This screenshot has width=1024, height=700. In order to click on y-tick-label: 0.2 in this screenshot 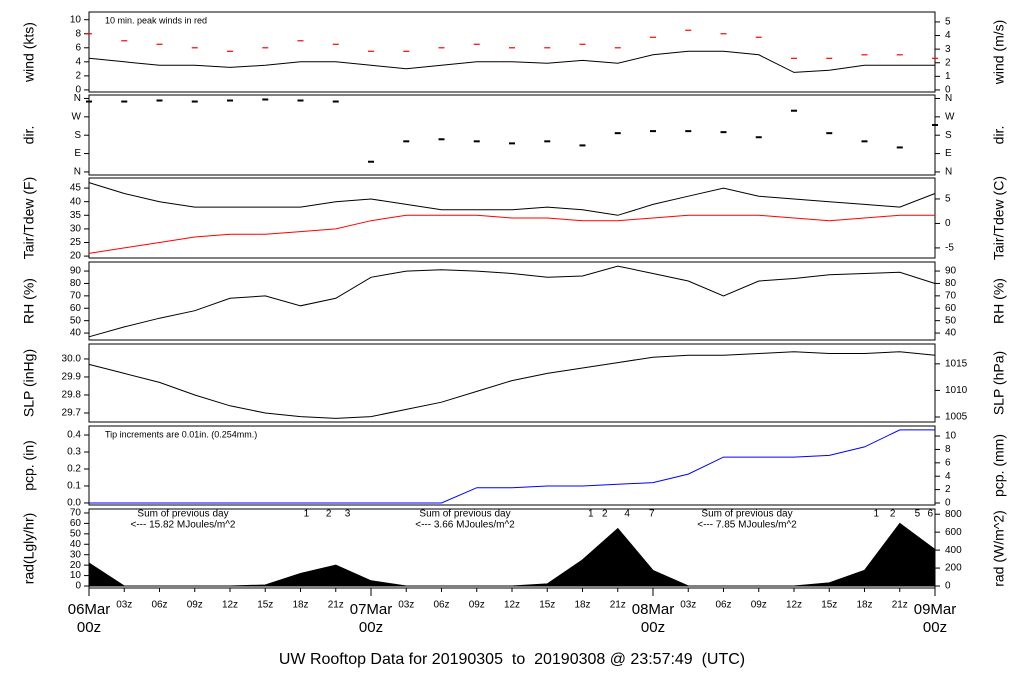, I will do `click(74, 469)`.